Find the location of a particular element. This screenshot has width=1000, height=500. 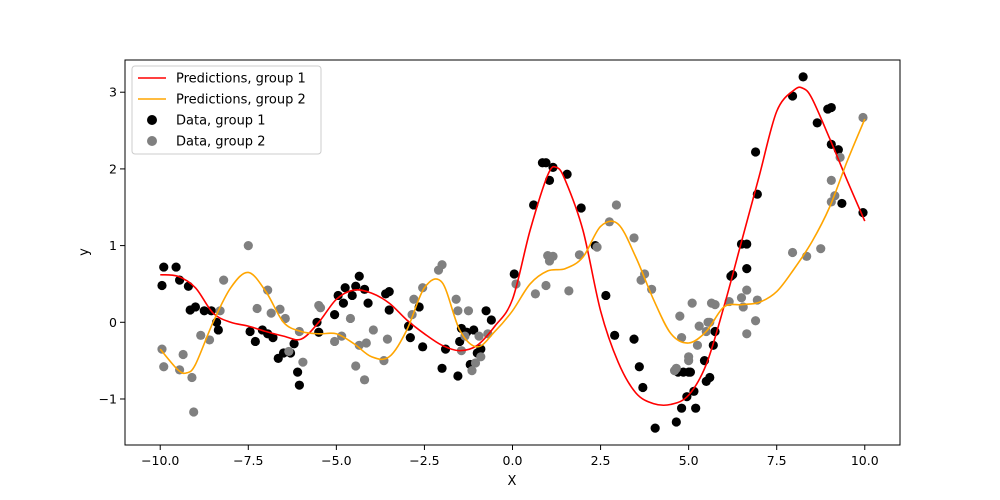

legend-label-data-group2: Data, group 2 is located at coordinates (220, 142).